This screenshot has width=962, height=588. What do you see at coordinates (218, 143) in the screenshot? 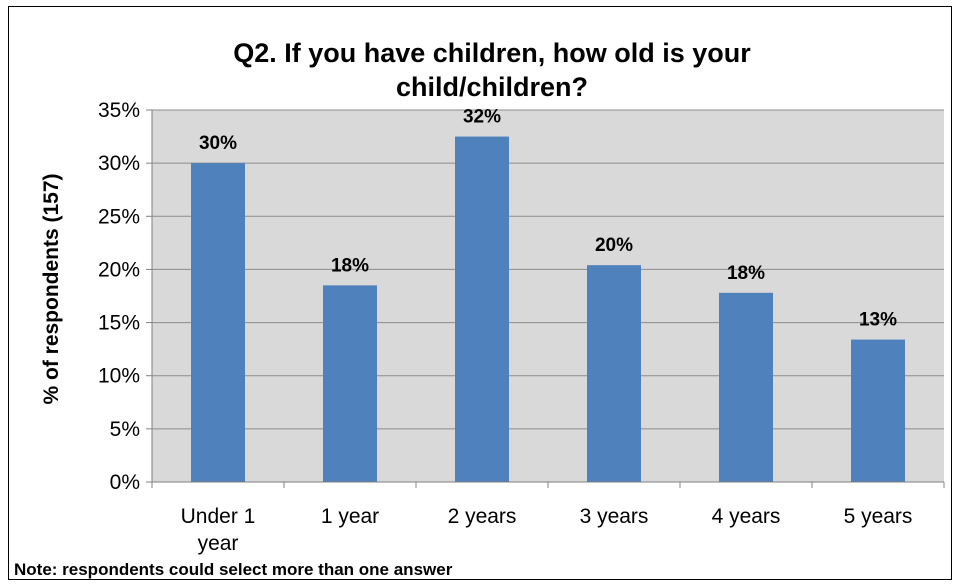
I see `data-label: 30%` at bounding box center [218, 143].